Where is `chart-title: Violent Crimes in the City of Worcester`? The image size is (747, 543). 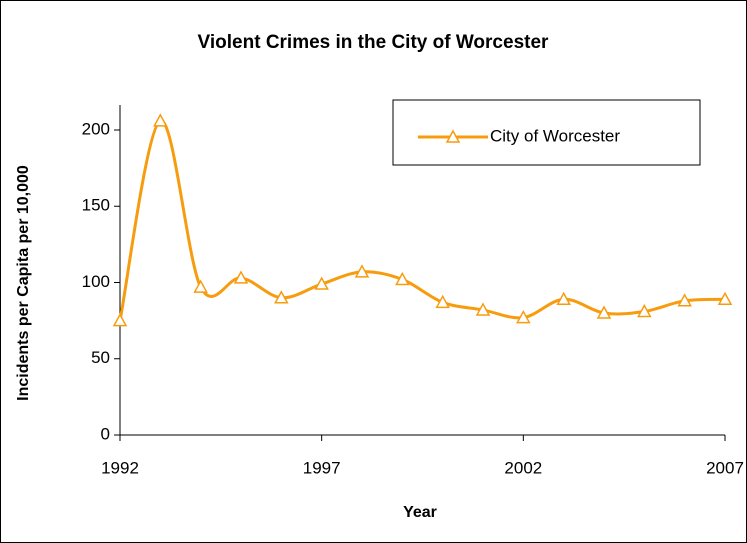 chart-title: Violent Crimes in the City of Worcester is located at coordinates (373, 42).